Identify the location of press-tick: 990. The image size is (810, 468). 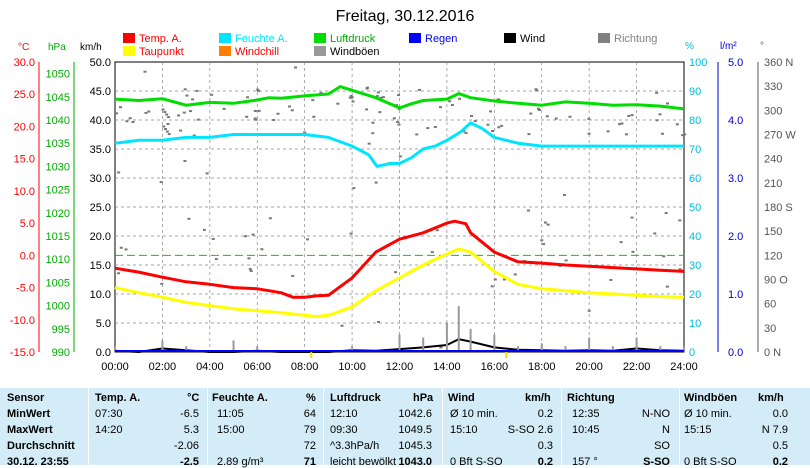
(61, 353).